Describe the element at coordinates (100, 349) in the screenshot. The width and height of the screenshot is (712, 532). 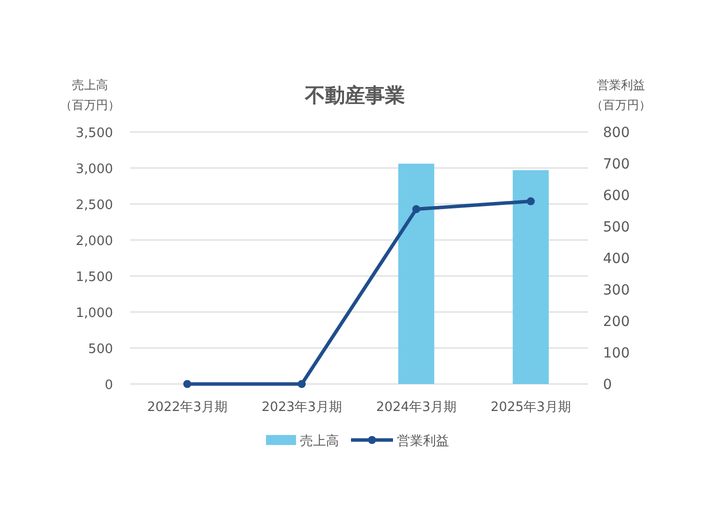
I see `y-tick-label: 500` at that location.